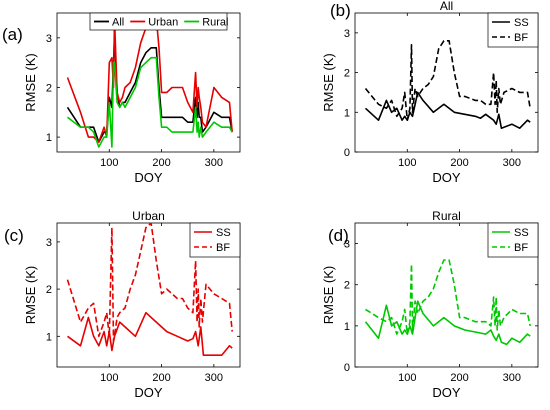  What do you see at coordinates (12, 34) in the screenshot?
I see `panel-letter: (a)` at bounding box center [12, 34].